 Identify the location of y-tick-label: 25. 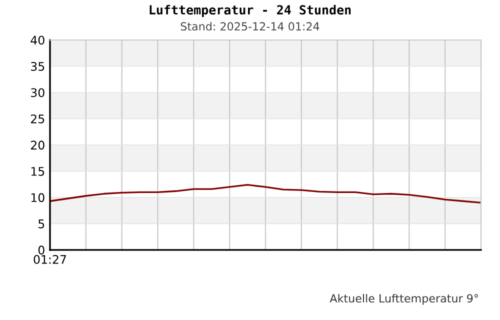
(37, 119).